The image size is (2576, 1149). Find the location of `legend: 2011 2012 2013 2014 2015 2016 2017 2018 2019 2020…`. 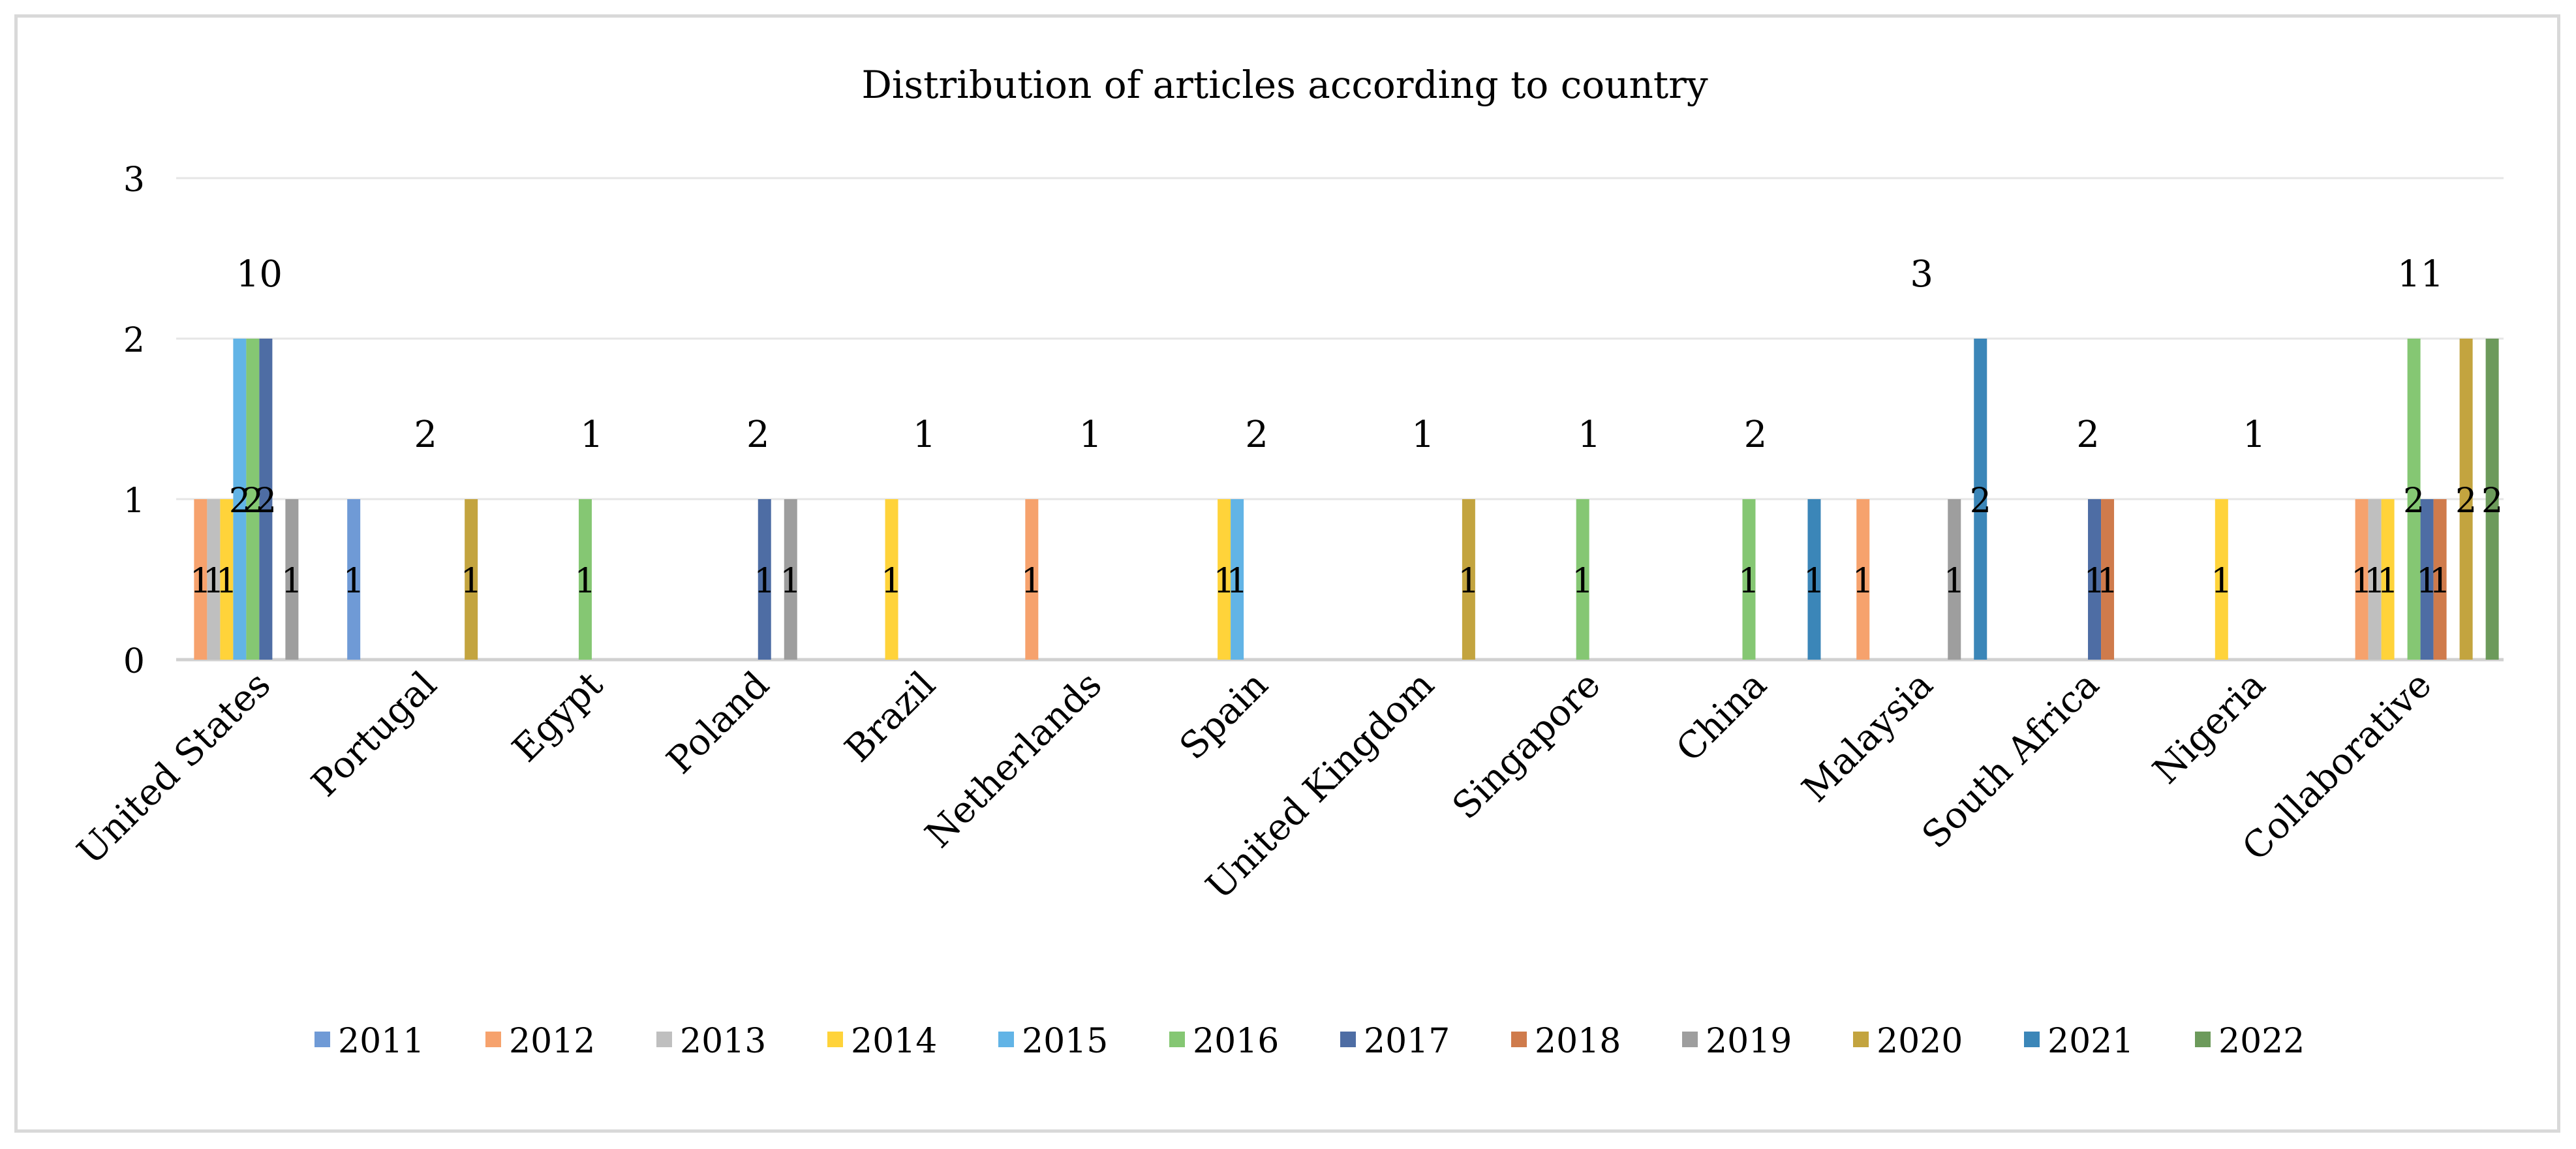

legend: 2011 2012 2013 2014 2015 2016 2017 2018 2019 2020… is located at coordinates (1310, 1041).